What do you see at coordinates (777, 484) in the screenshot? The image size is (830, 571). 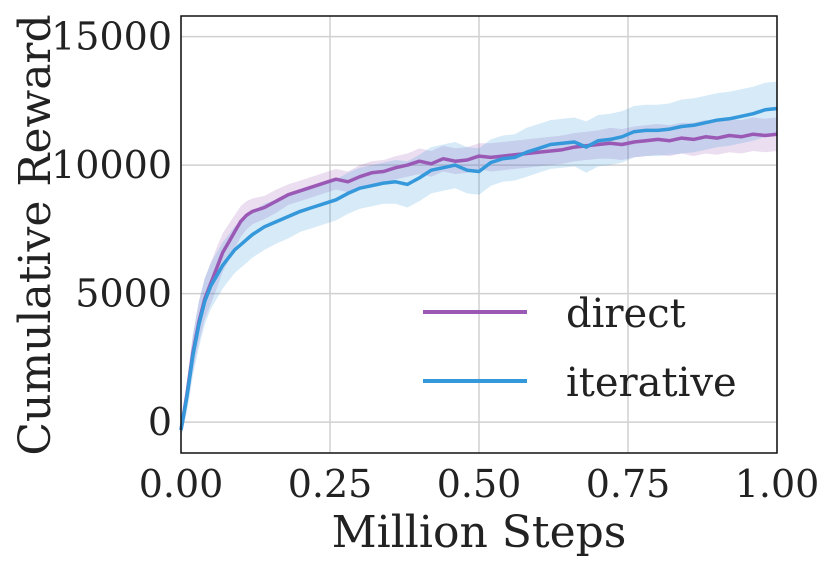 I see `x-tick-label: 1.00` at bounding box center [777, 484].